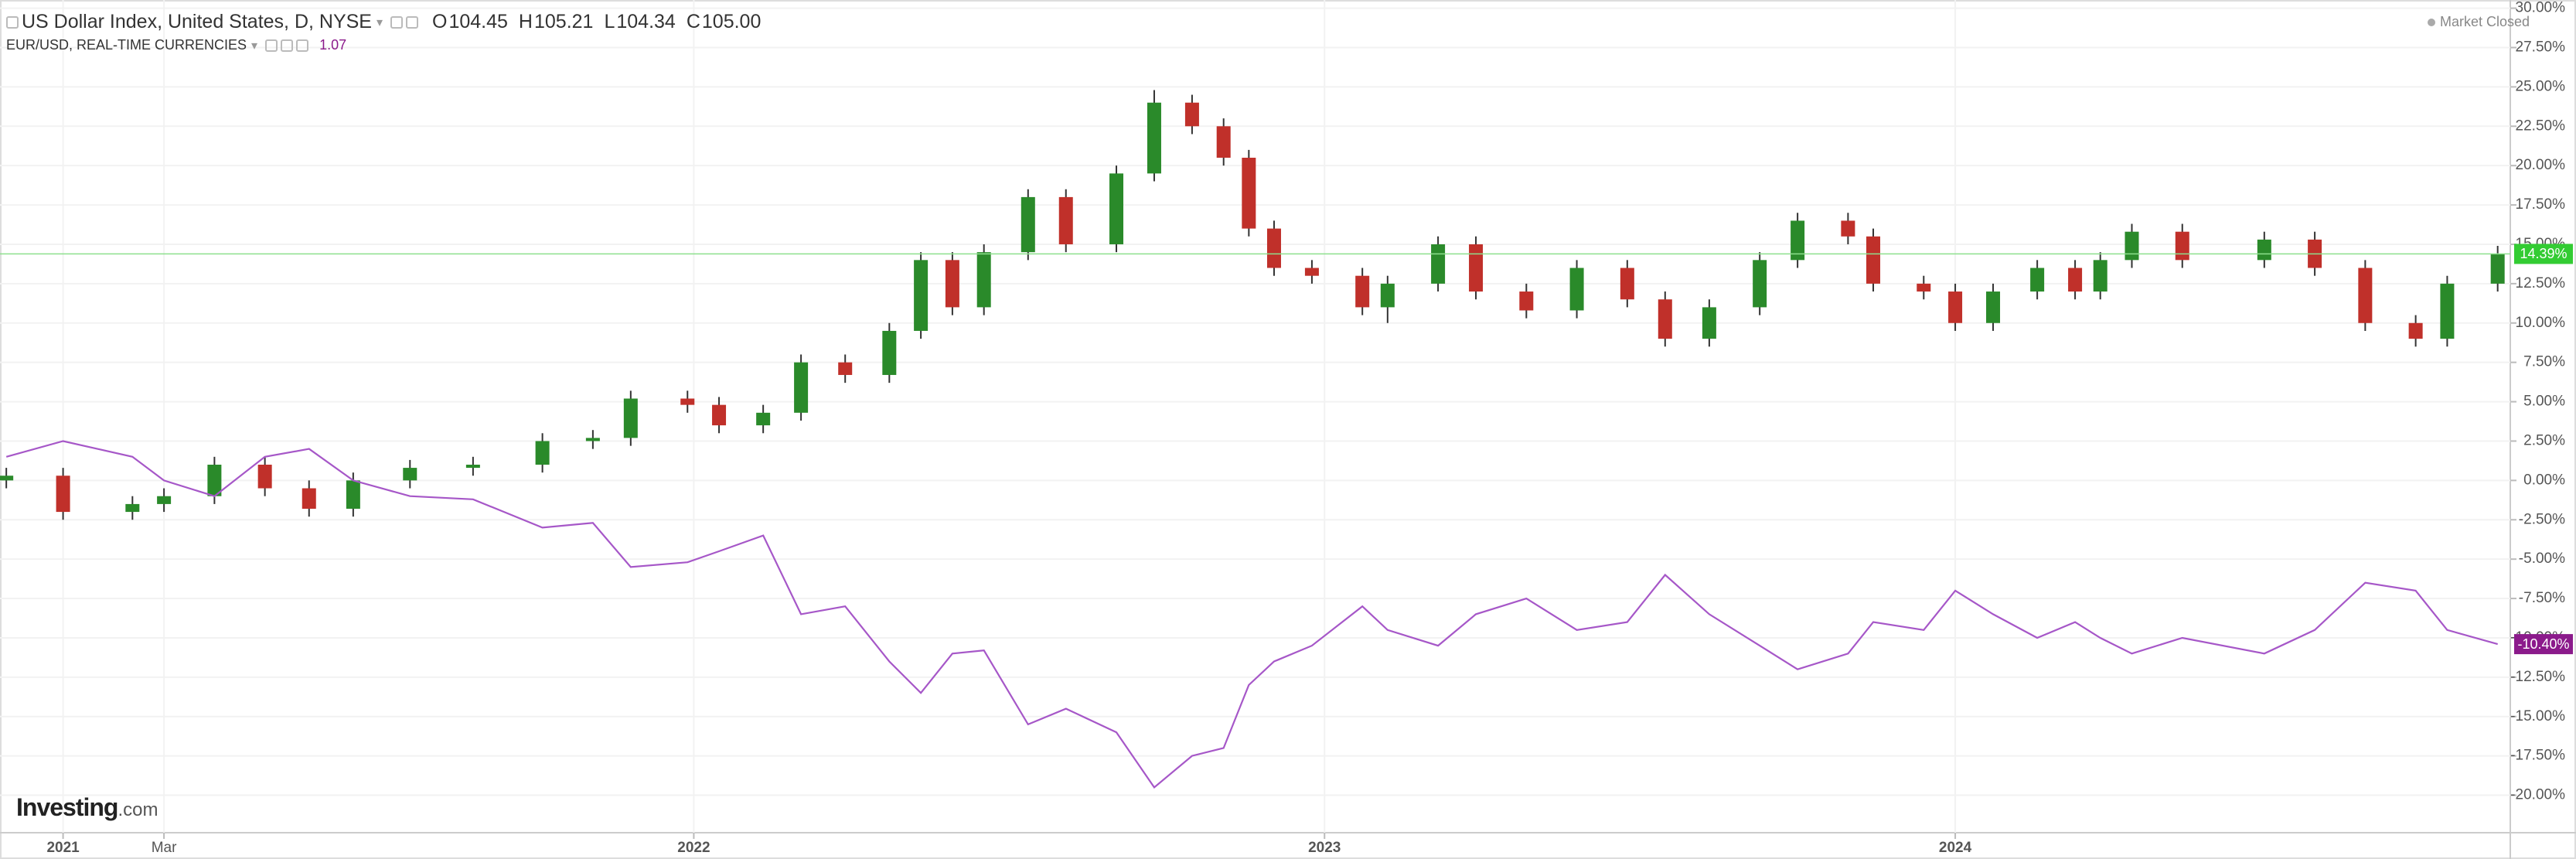 This screenshot has height=859, width=2576. Describe the element at coordinates (164, 848) in the screenshot. I see `x-tick-label: Mar` at that location.